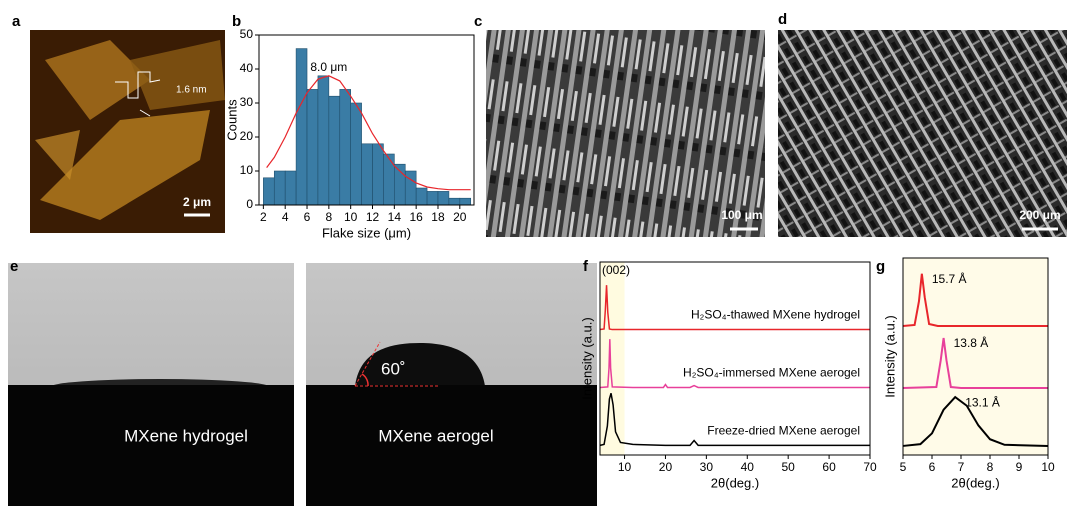 This screenshot has height=507, width=1080. What do you see at coordinates (247, 68) in the screenshot?
I see `y-tick-label: 40` at bounding box center [247, 68].